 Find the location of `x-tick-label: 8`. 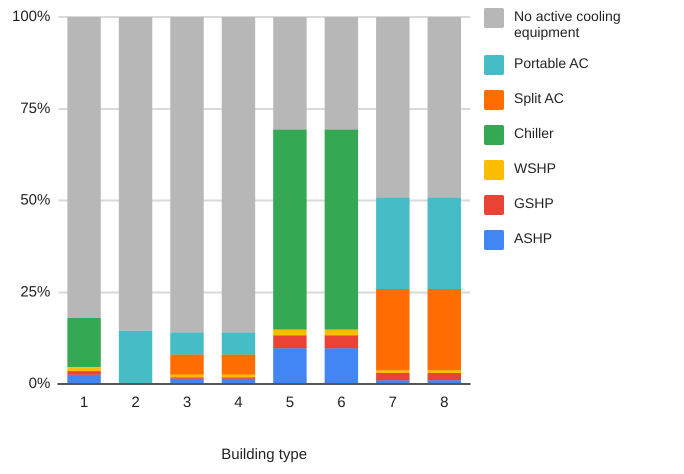

x-tick-label: 8 is located at coordinates (444, 403).